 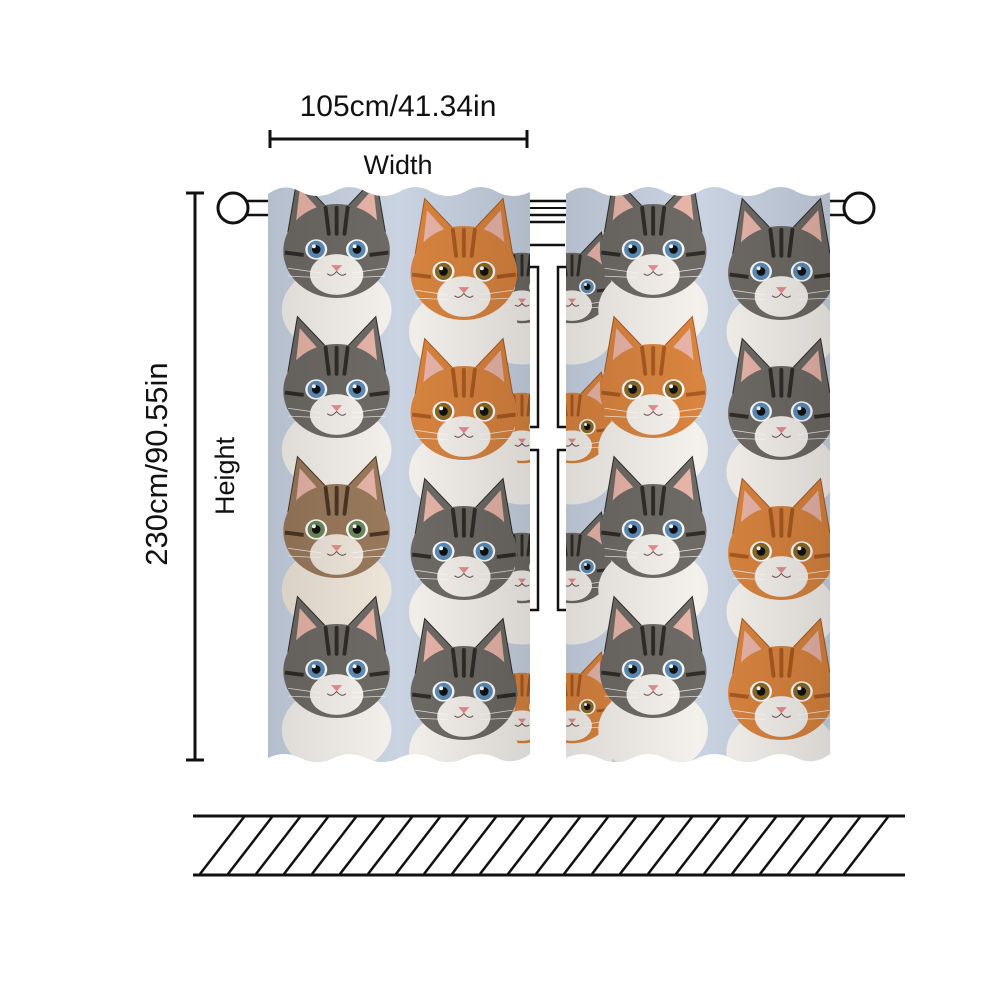 I want to click on width-label: Width, so click(x=398, y=165).